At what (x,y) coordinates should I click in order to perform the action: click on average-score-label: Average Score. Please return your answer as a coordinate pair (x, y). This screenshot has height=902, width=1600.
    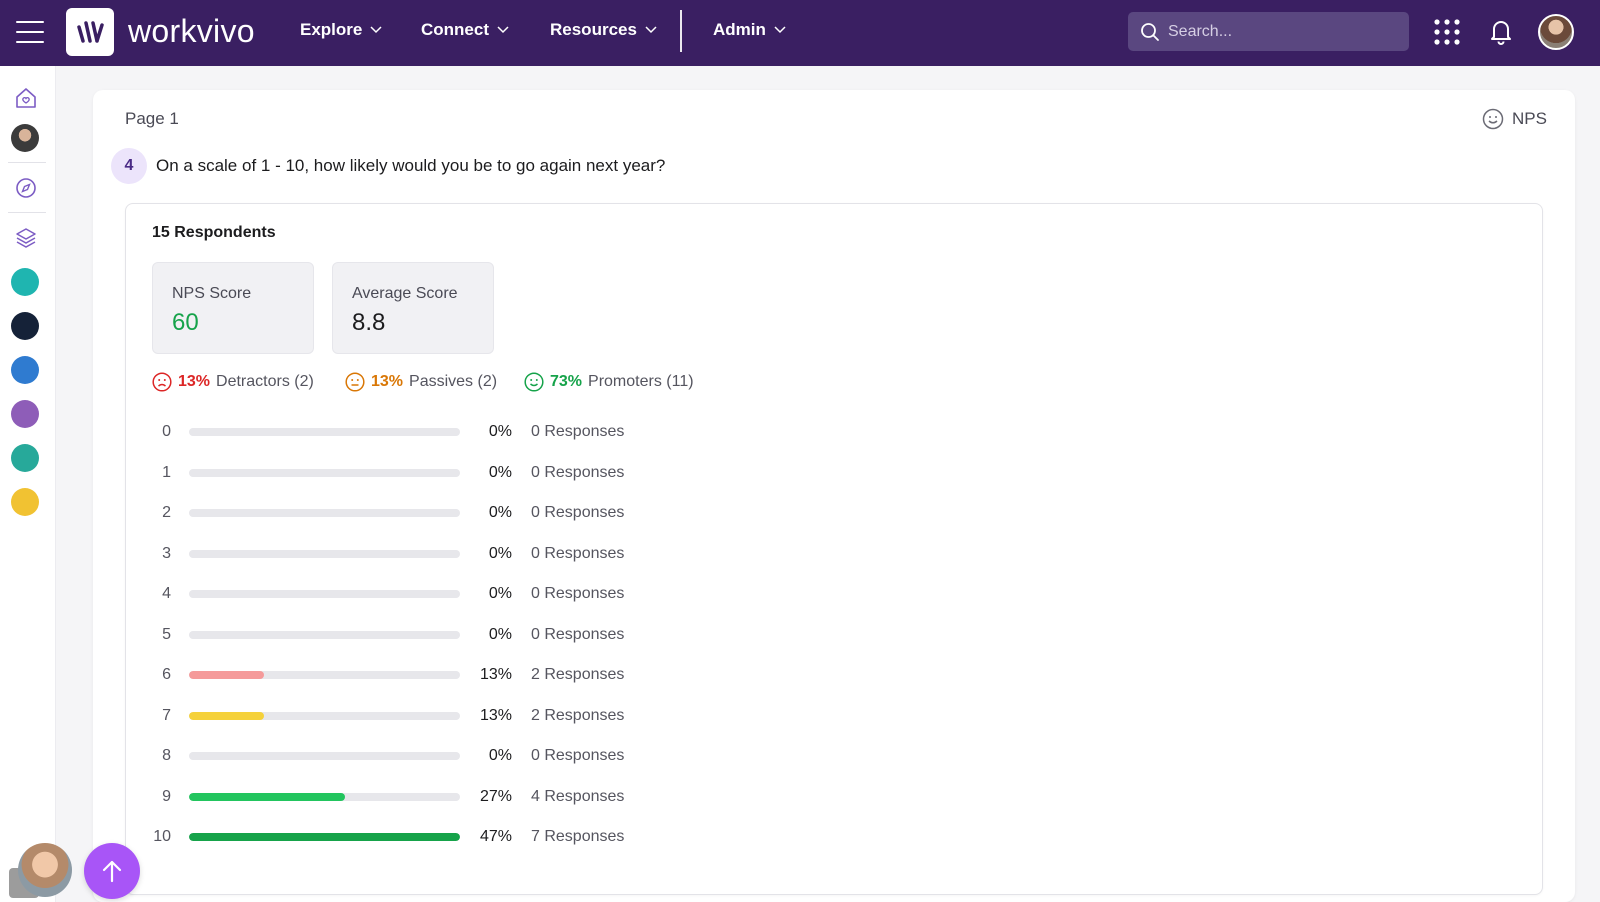
    Looking at the image, I should click on (405, 293).